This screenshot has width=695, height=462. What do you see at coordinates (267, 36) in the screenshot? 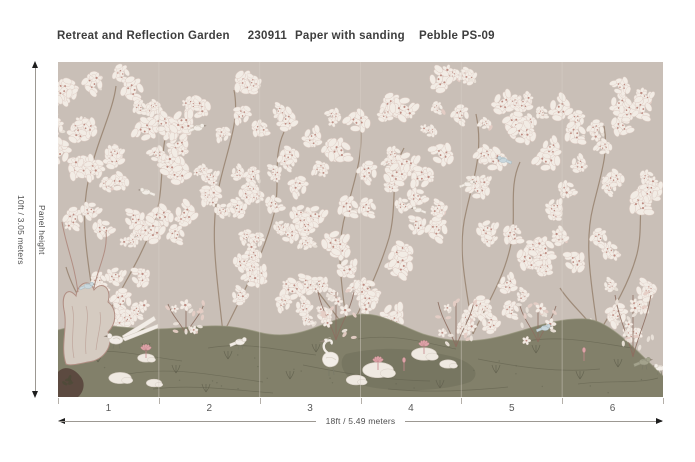
I see `product-code: 230911` at bounding box center [267, 36].